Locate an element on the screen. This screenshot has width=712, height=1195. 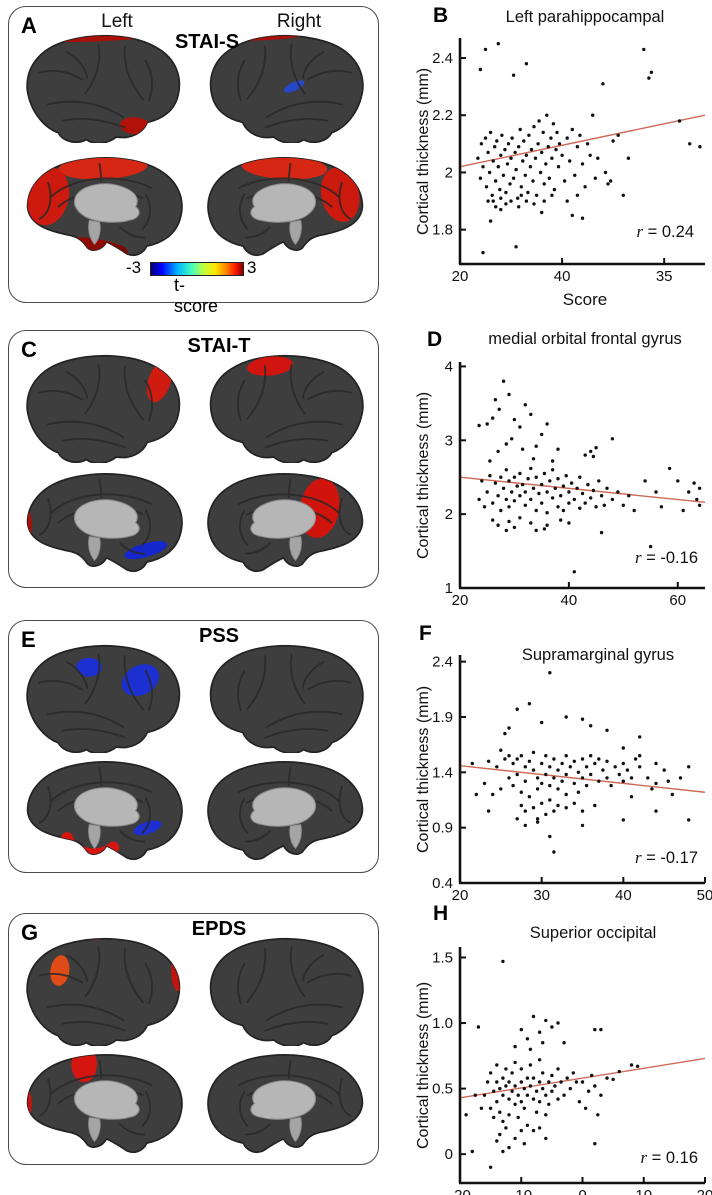
patch-occipital-pole-red is located at coordinates (29, 1104).